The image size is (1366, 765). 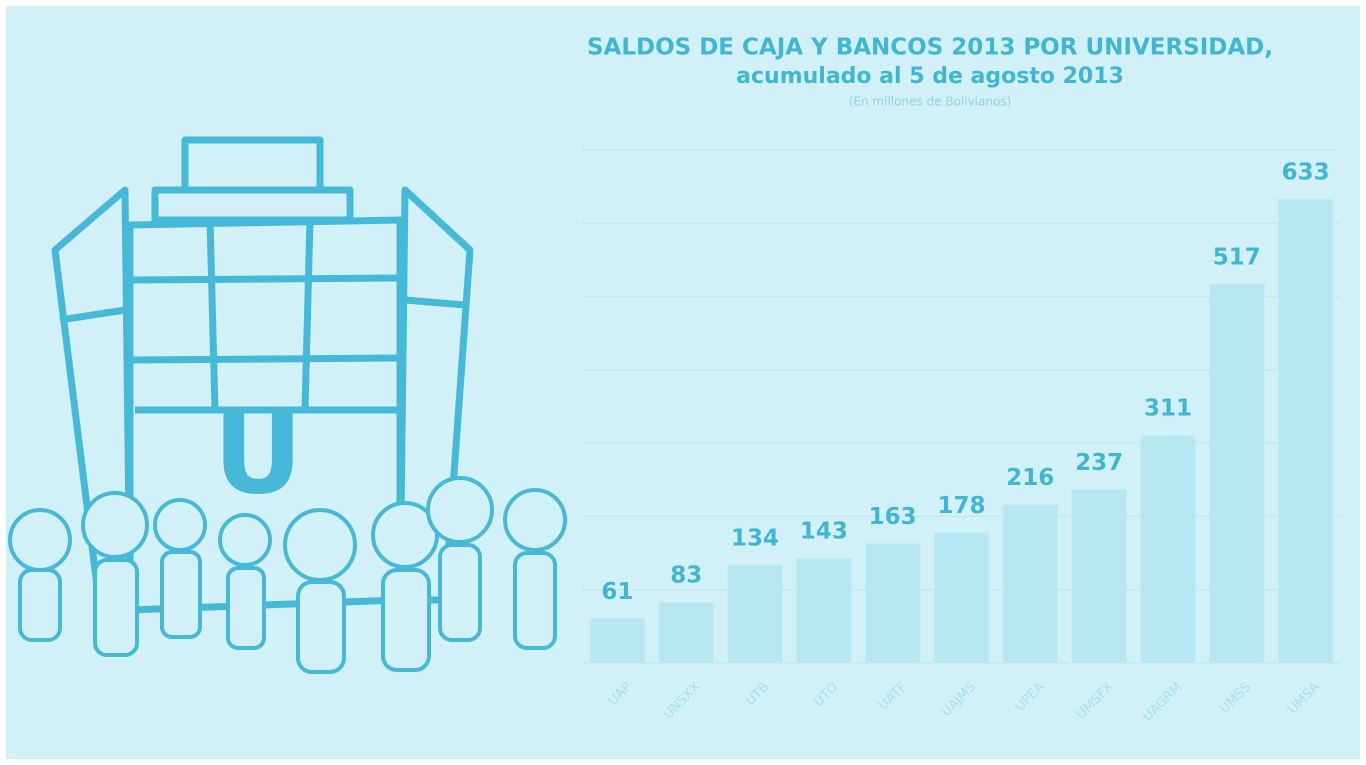 I want to click on people, so click(x=287, y=575).